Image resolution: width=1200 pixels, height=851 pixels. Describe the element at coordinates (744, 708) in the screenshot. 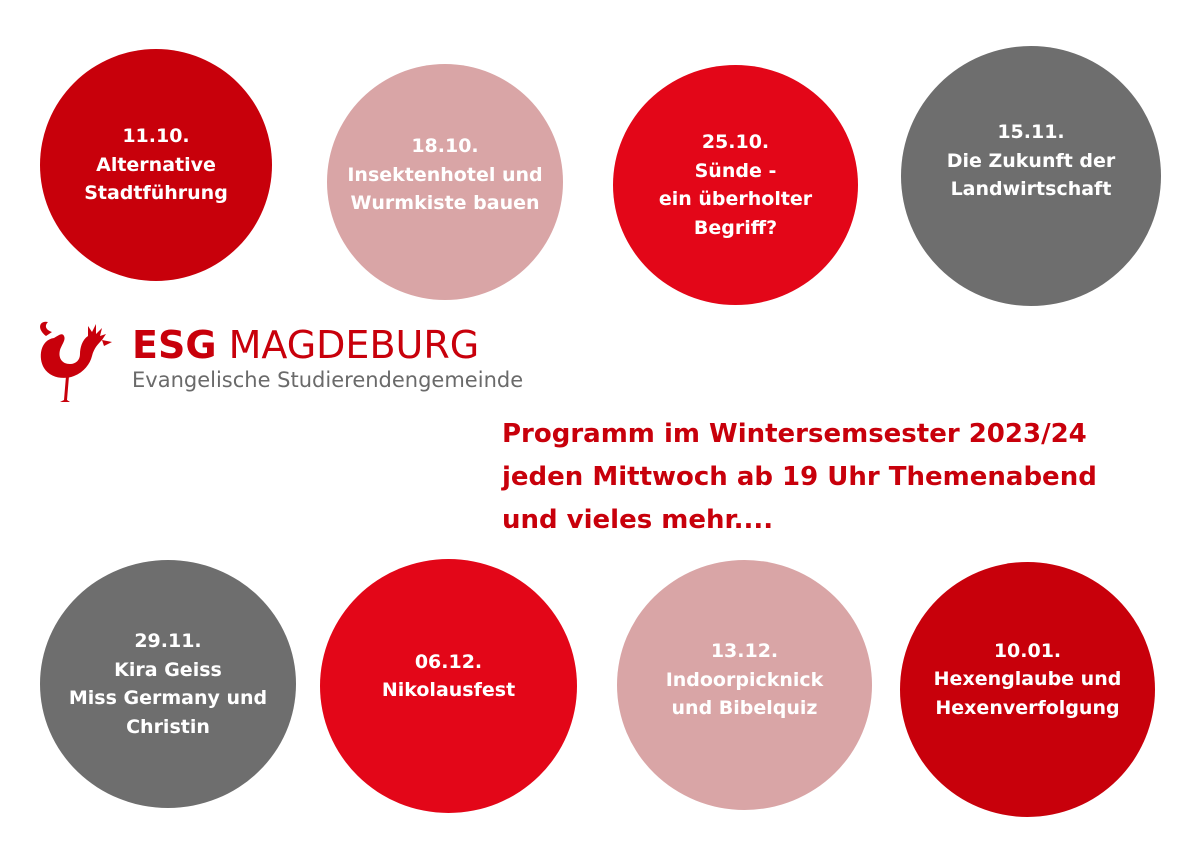

I see `event-title-line: und Bibelquiz` at that location.